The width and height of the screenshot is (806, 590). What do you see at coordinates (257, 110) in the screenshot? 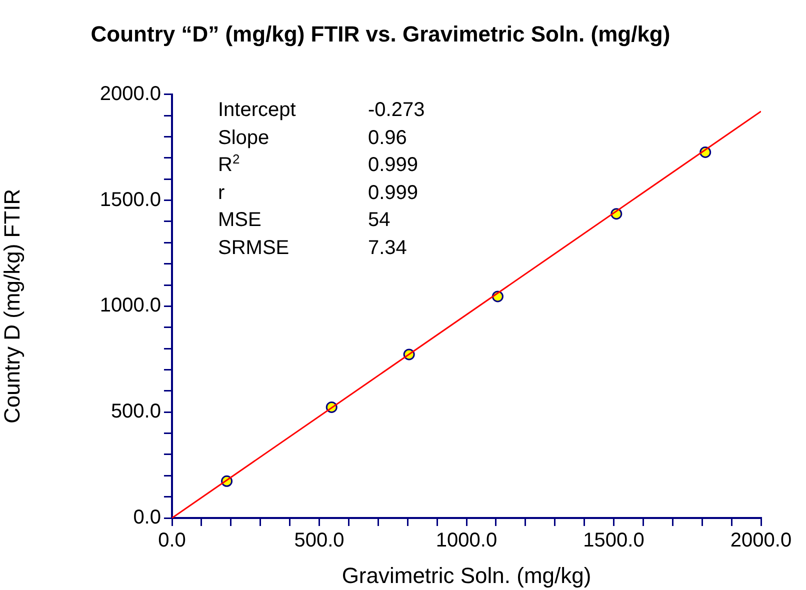
I see `annotation: Intercept` at bounding box center [257, 110].